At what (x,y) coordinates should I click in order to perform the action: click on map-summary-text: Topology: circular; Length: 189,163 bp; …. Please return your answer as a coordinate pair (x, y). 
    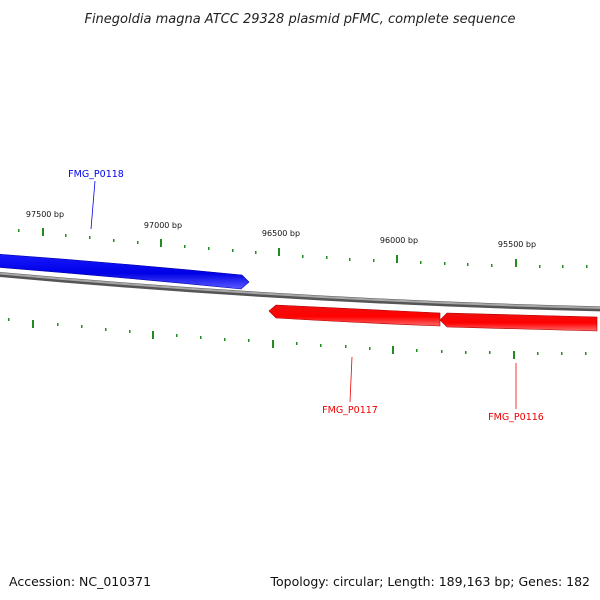
    Looking at the image, I should click on (430, 581).